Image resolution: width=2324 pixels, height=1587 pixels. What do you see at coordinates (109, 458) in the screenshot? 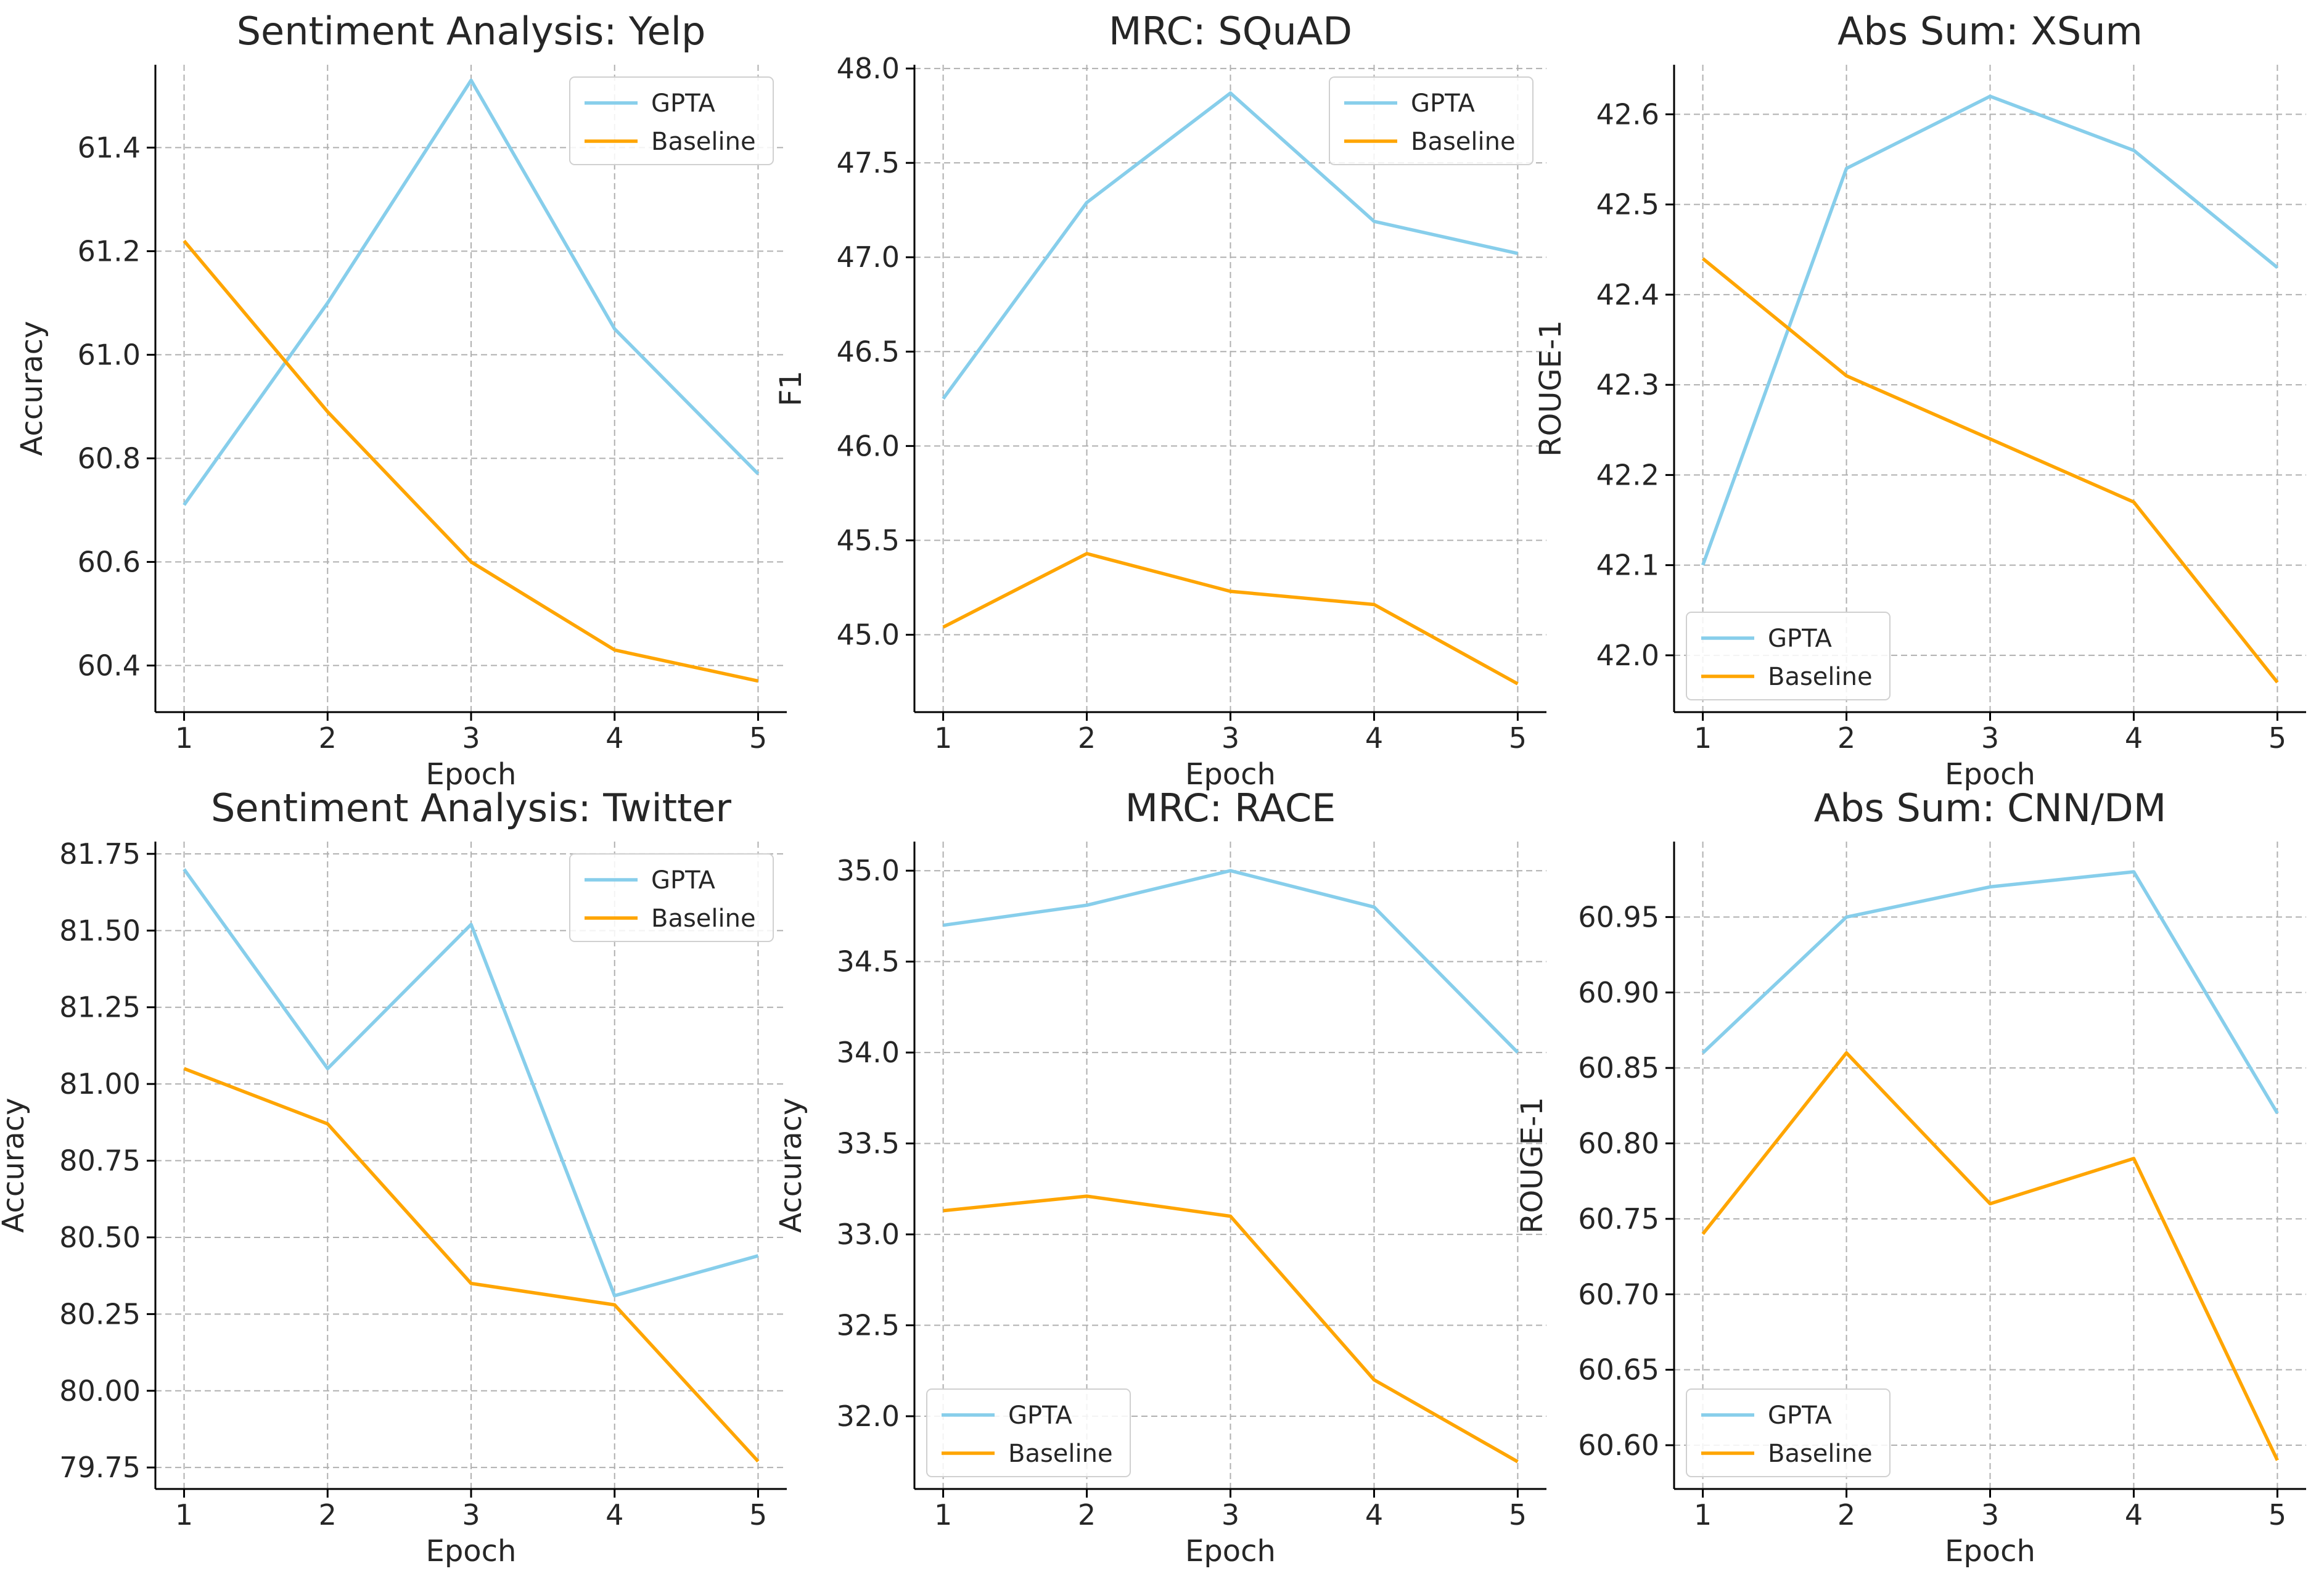
I see `y-tick-label: 60.8` at bounding box center [109, 458].